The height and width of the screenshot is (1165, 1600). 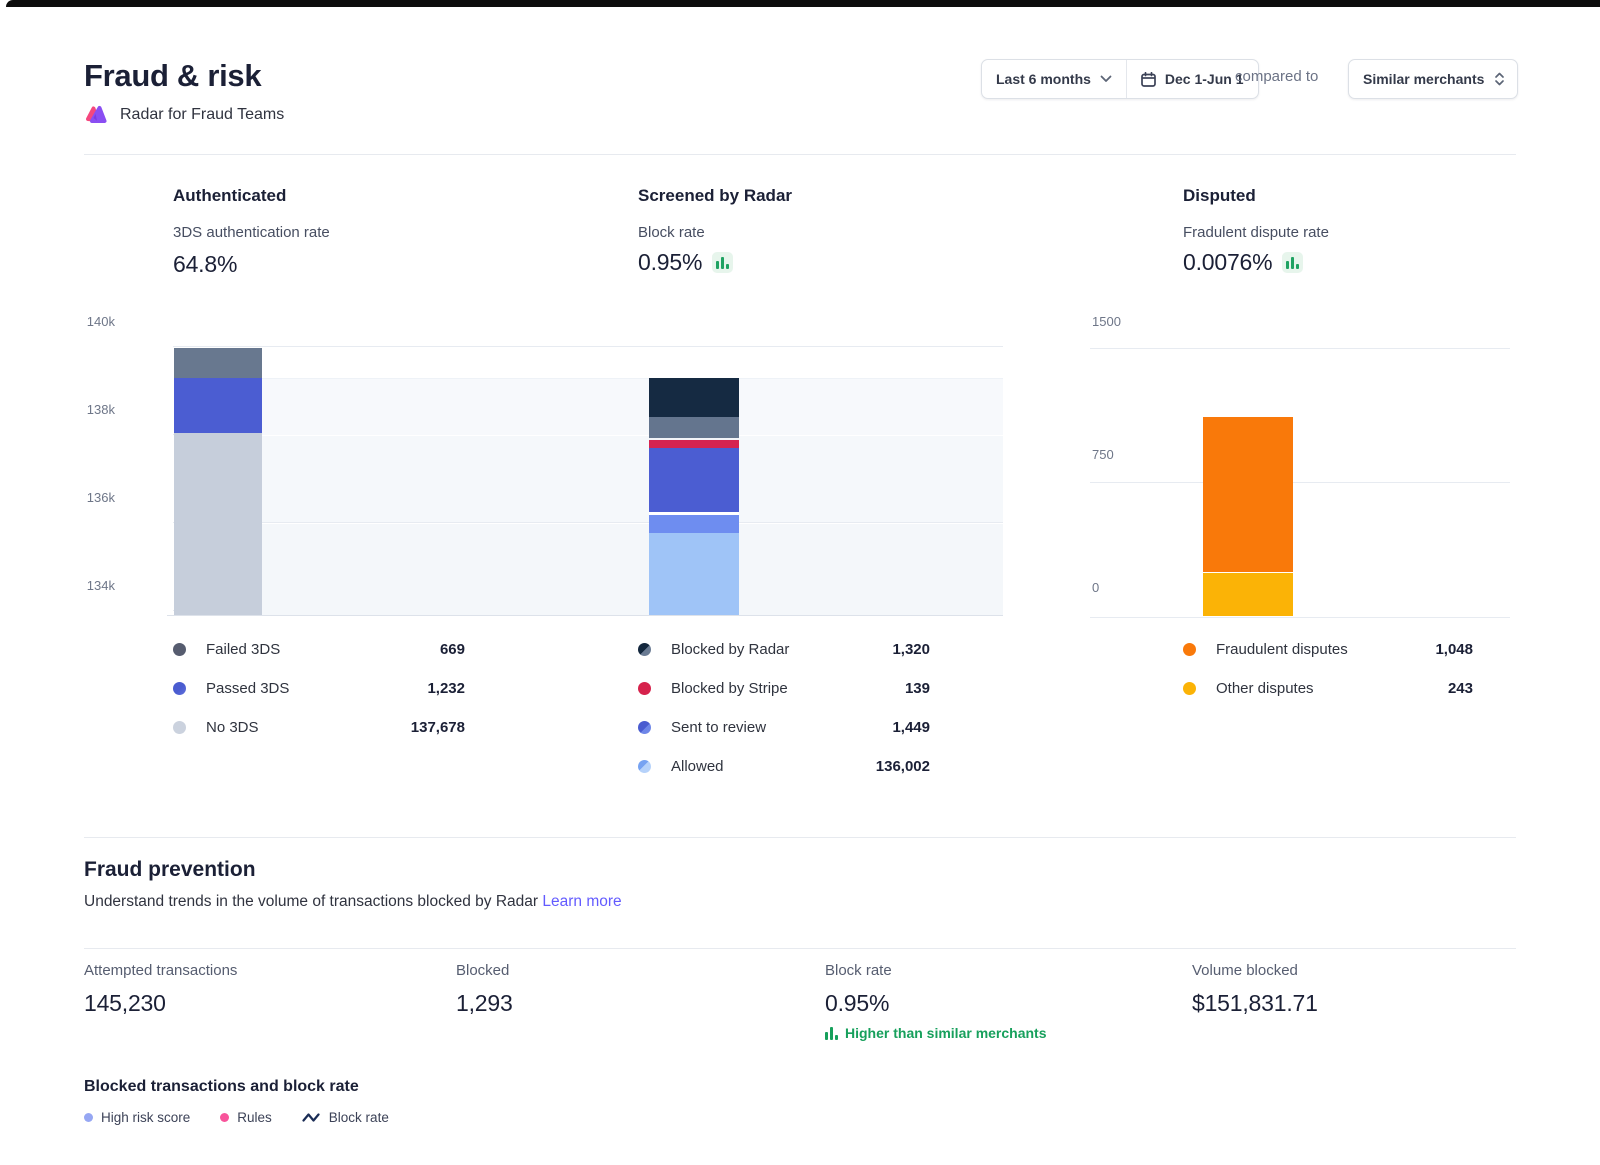 What do you see at coordinates (1499, 79) in the screenshot?
I see `chevron-updown-icon` at bounding box center [1499, 79].